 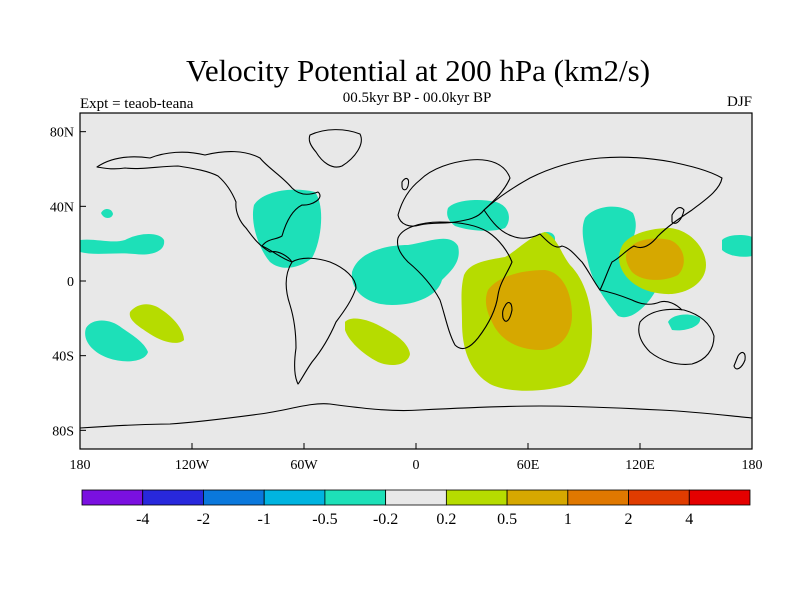 What do you see at coordinates (640, 465) in the screenshot?
I see `lon-tick-label: 120E` at bounding box center [640, 465].